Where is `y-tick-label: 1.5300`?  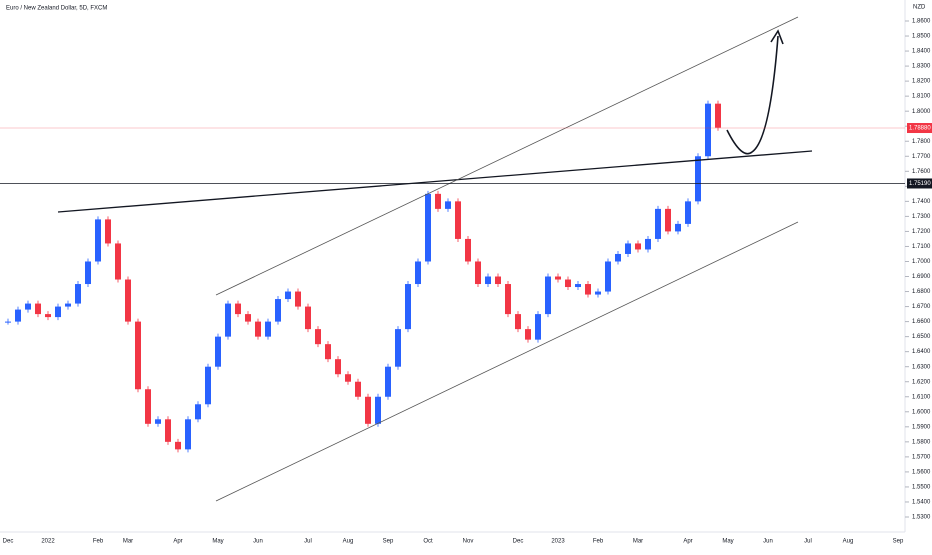 y-tick-label: 1.5300 is located at coordinates (921, 518).